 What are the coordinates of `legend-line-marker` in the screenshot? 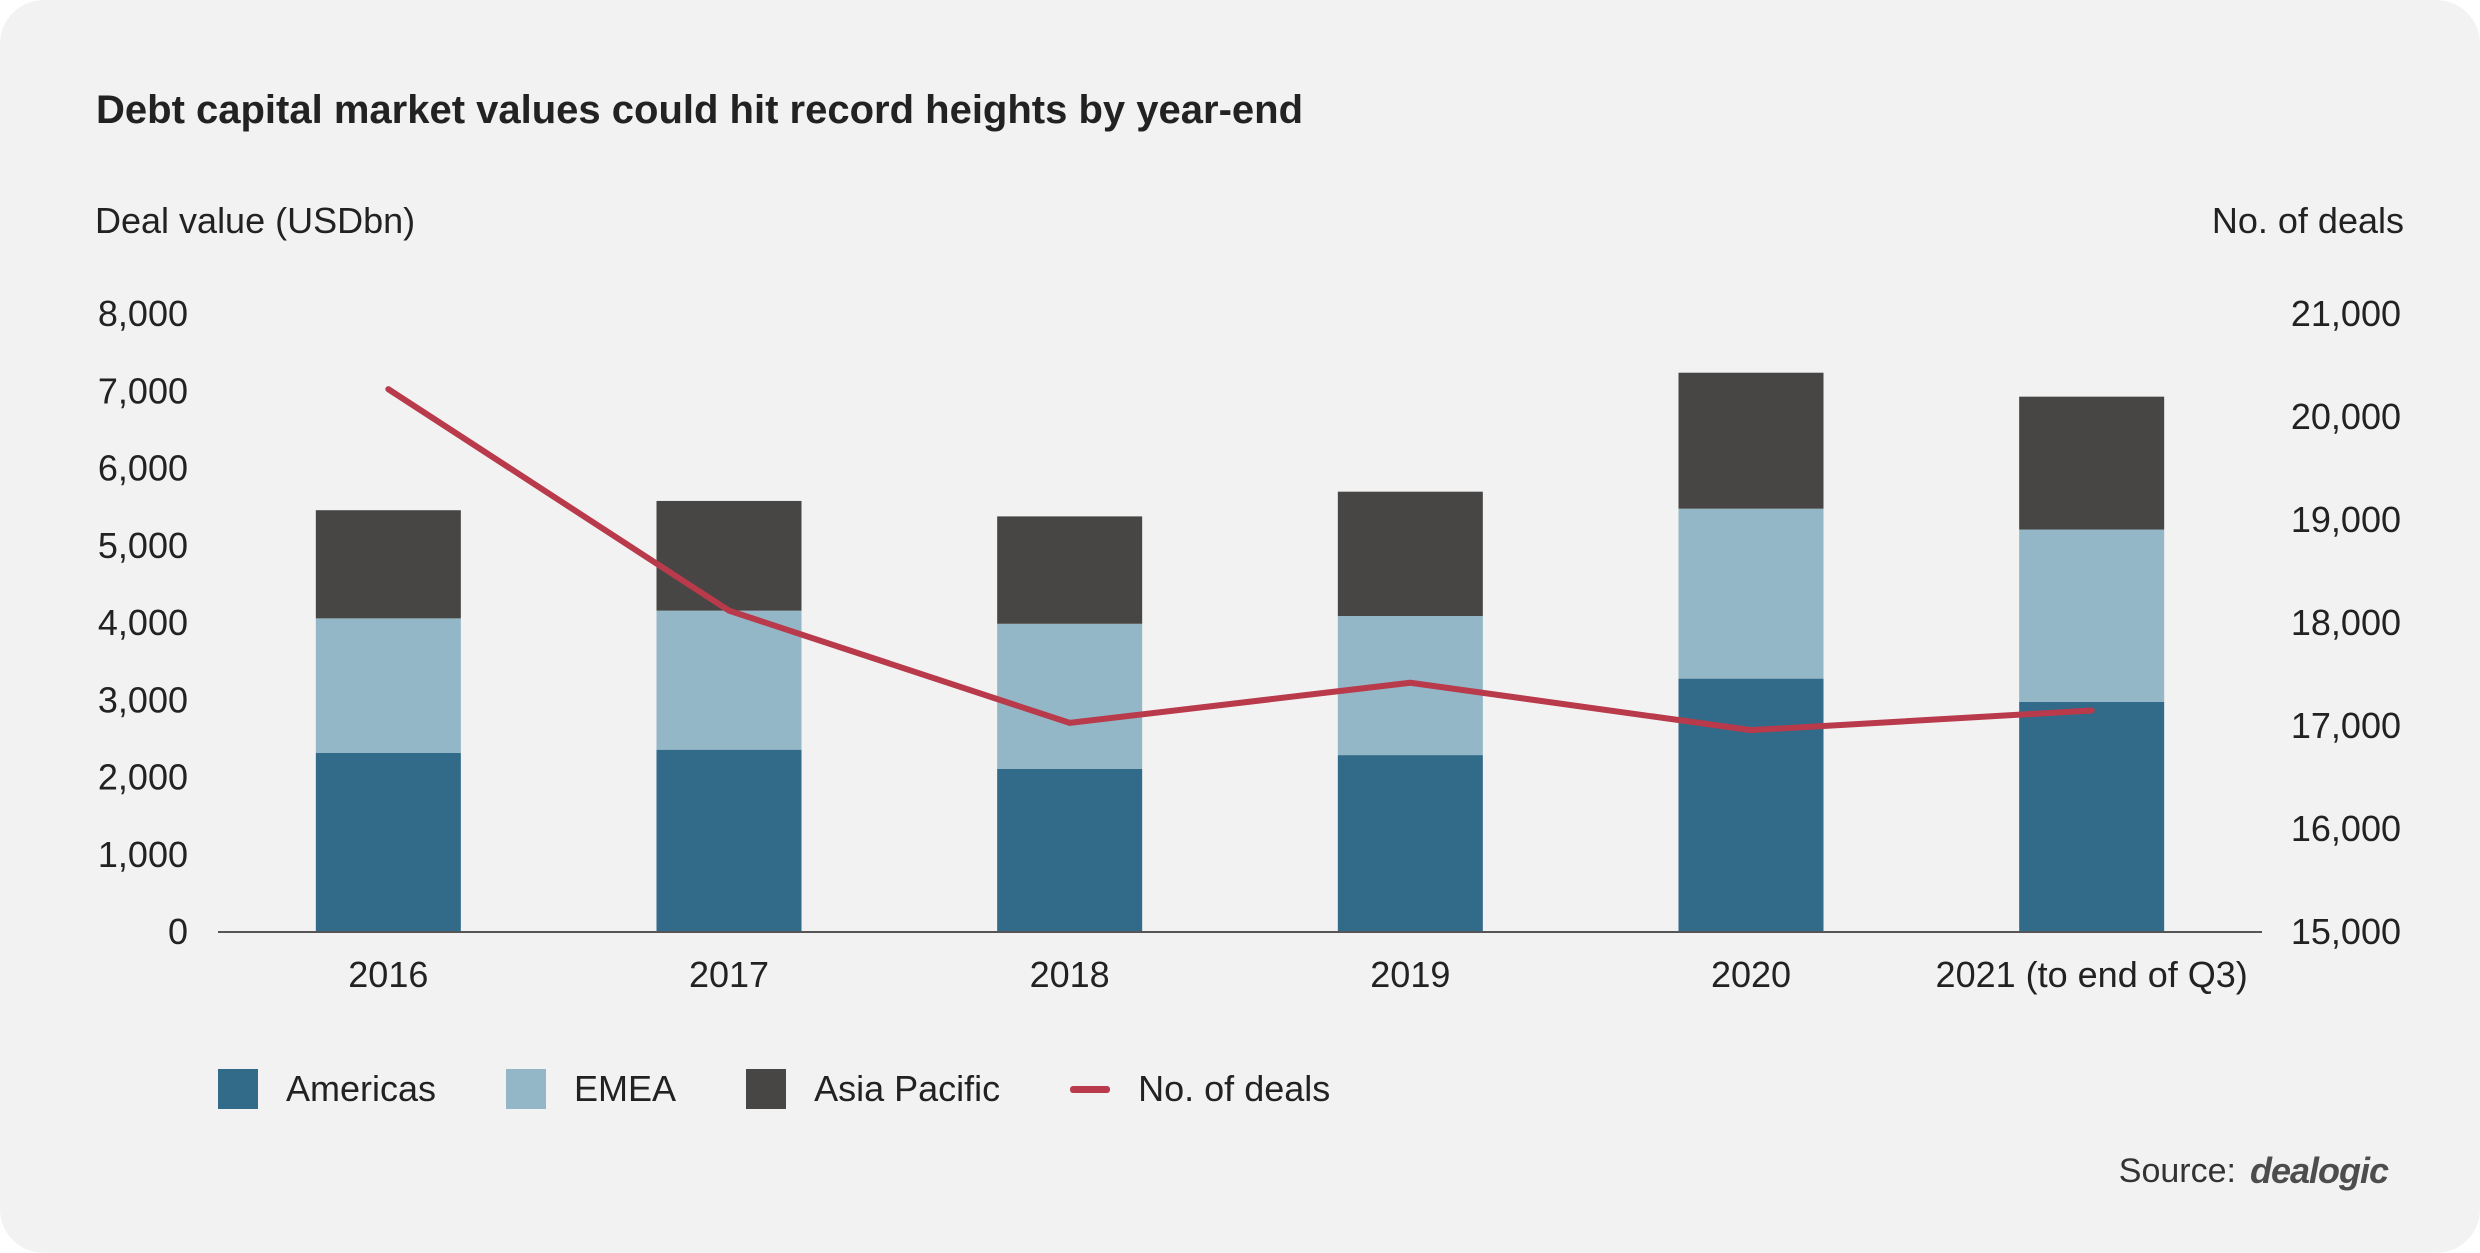 It's located at (1090, 1089).